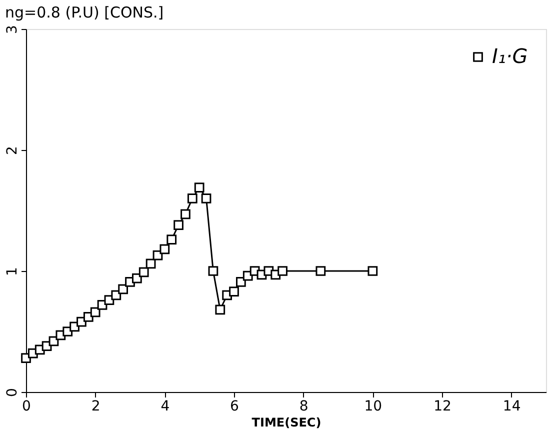 This screenshot has width=551, height=433. I want to click on x-tick-label: 4, so click(165, 406).